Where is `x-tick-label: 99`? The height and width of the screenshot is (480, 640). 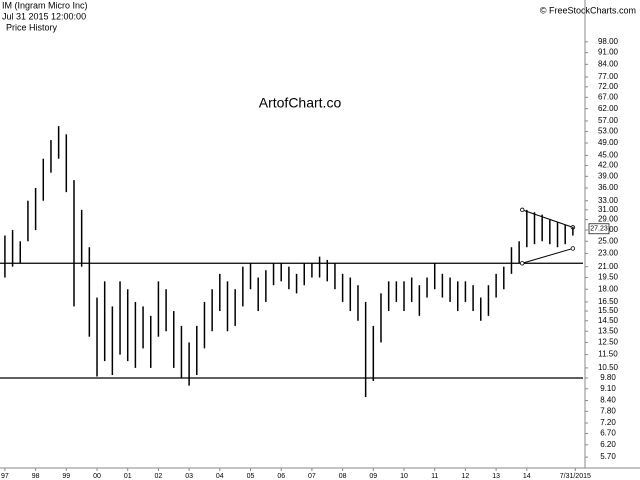
x-tick-label: 99 is located at coordinates (66, 476).